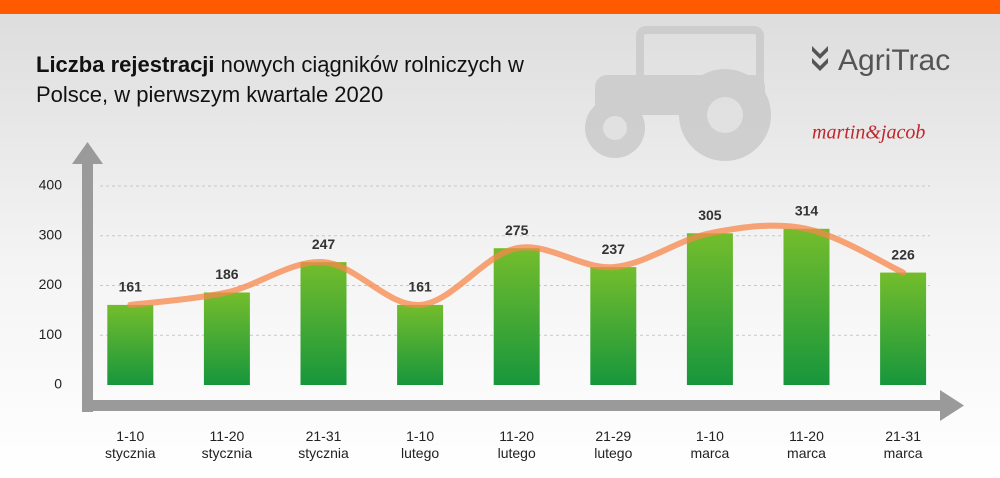 The height and width of the screenshot is (478, 1000). Describe the element at coordinates (868, 133) in the screenshot. I see `signature: martin&jacob` at that location.